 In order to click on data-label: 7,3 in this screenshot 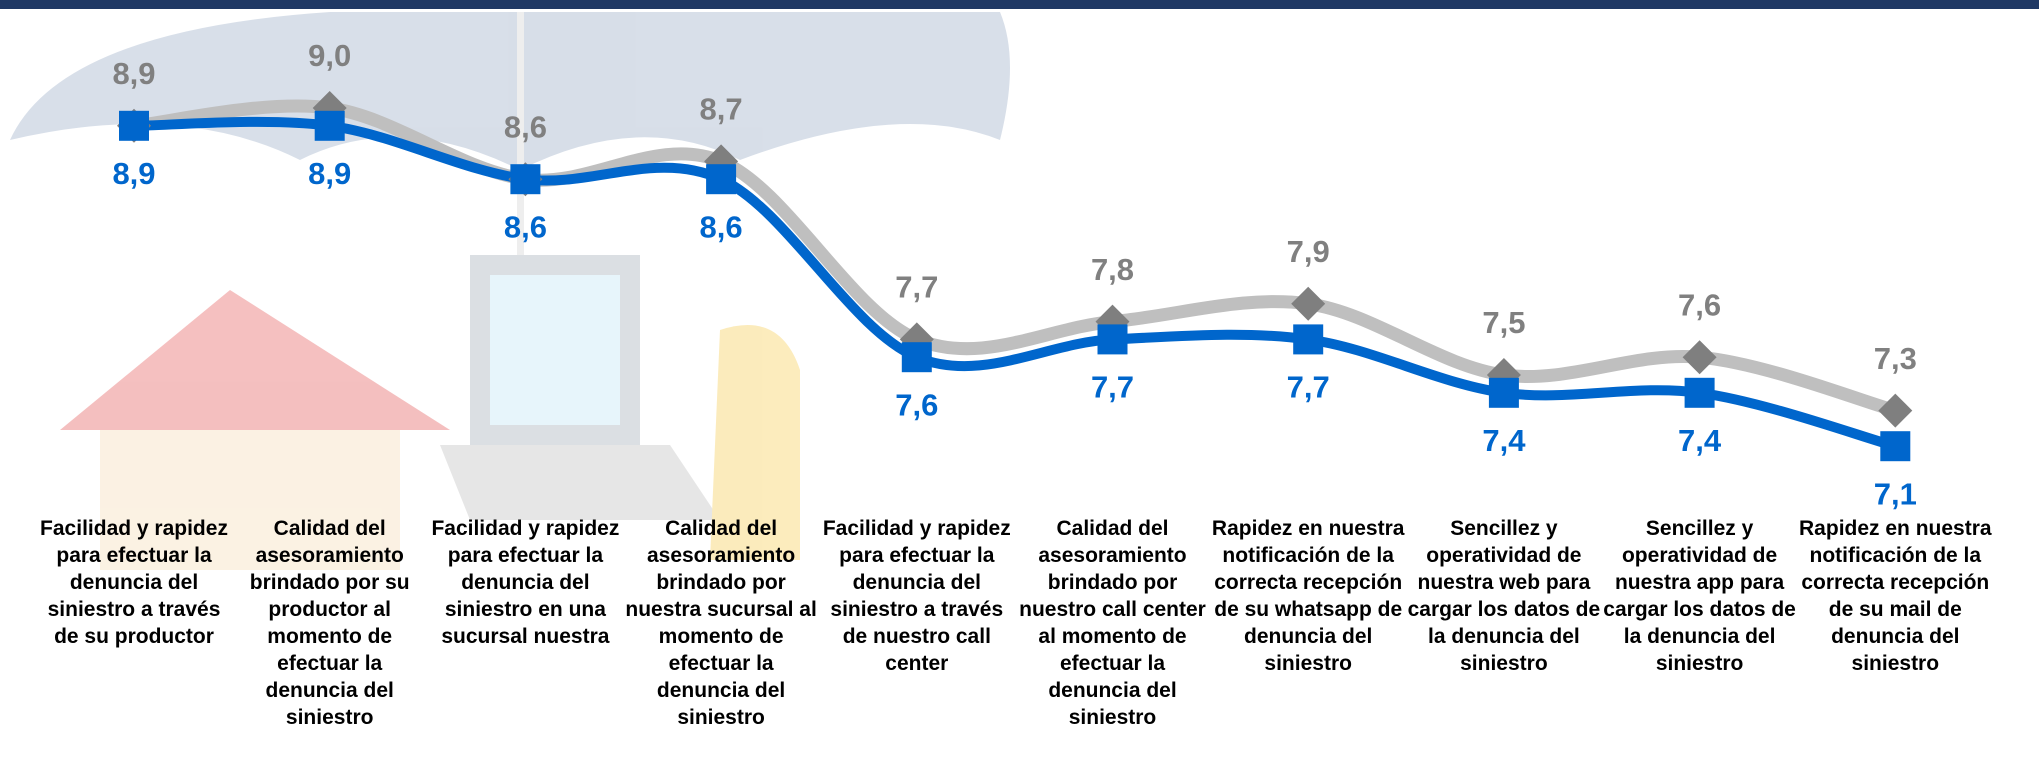, I will do `click(1895, 358)`.